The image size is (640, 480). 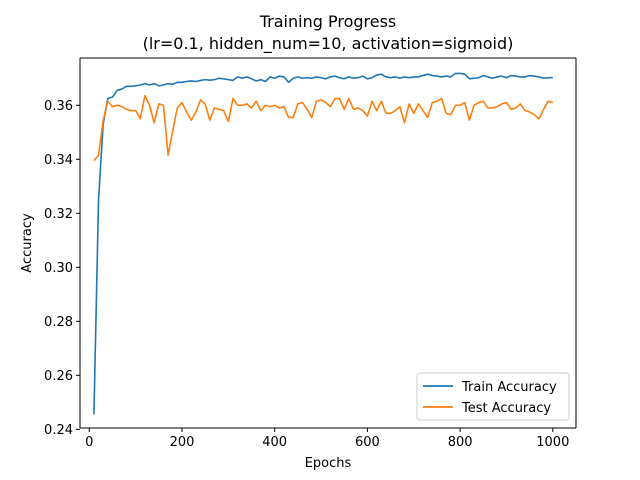 I want to click on legend-label-test-accuracy: Test Accuracy, so click(x=506, y=408).